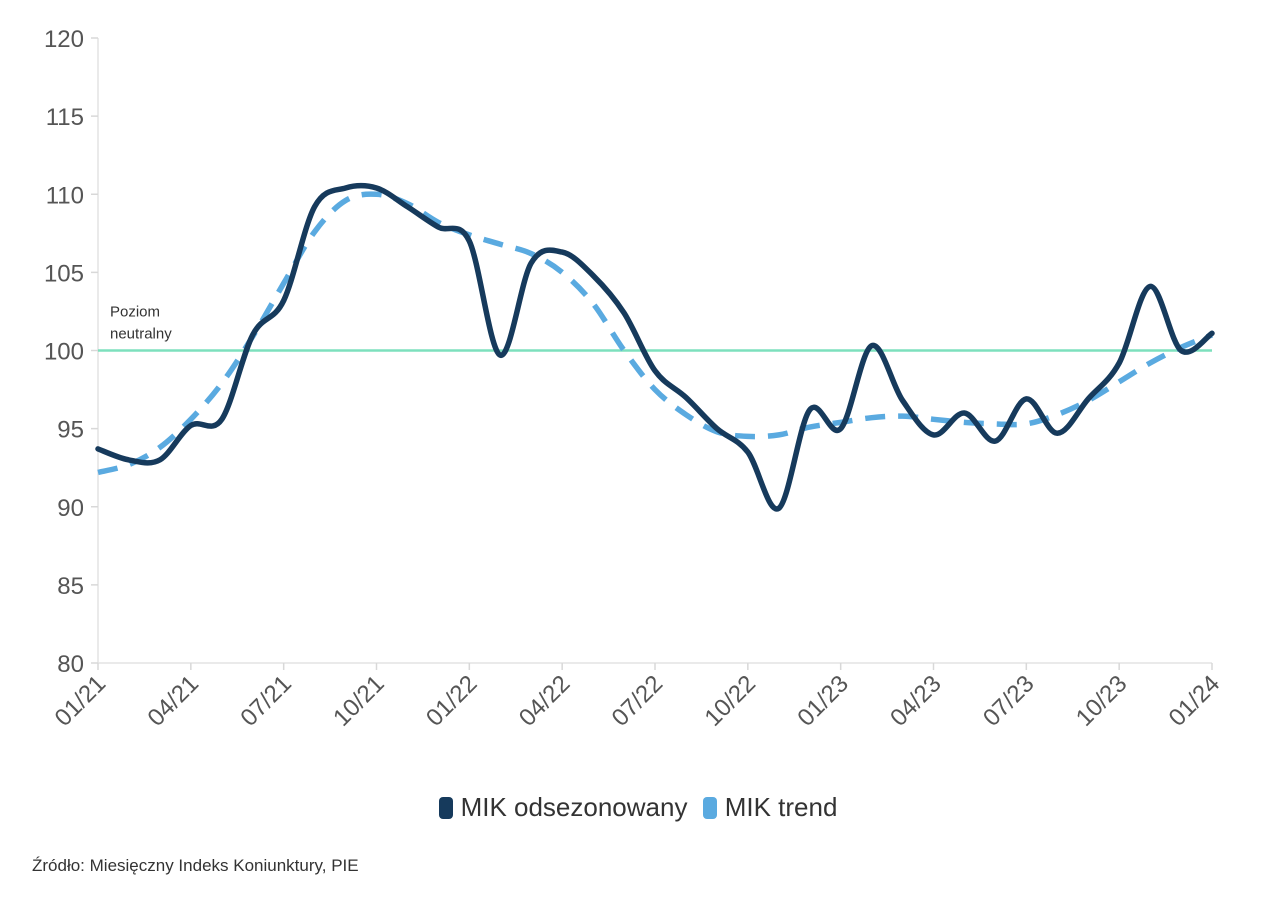 This screenshot has height=900, width=1276. I want to click on legend-label: MIK odsezonowany, so click(574, 807).